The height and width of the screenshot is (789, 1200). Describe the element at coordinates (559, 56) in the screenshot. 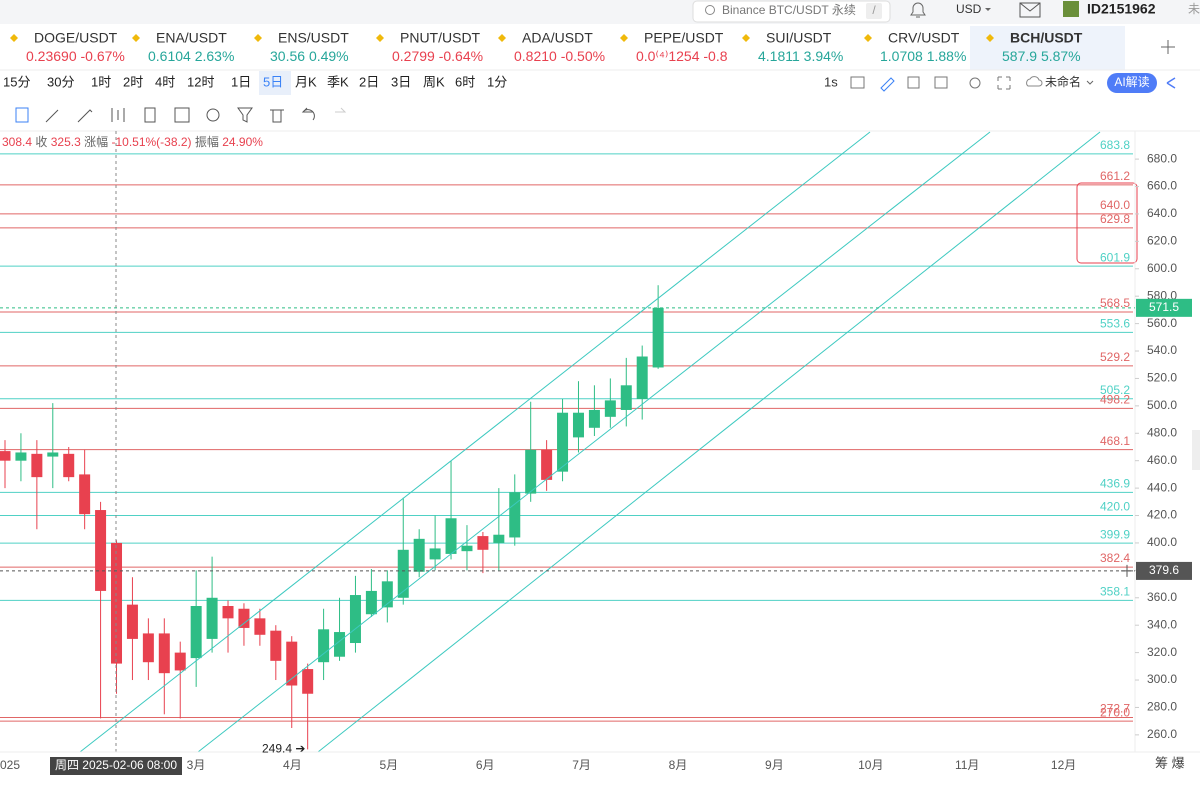

I see `ticker-quote: 0.8210 -0.50%` at that location.